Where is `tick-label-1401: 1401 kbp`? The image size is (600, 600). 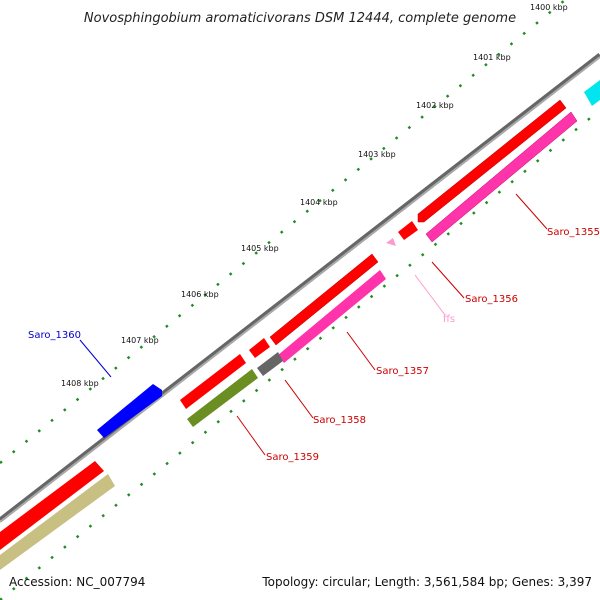
tick-label-1401: 1401 kbp is located at coordinates (492, 57).